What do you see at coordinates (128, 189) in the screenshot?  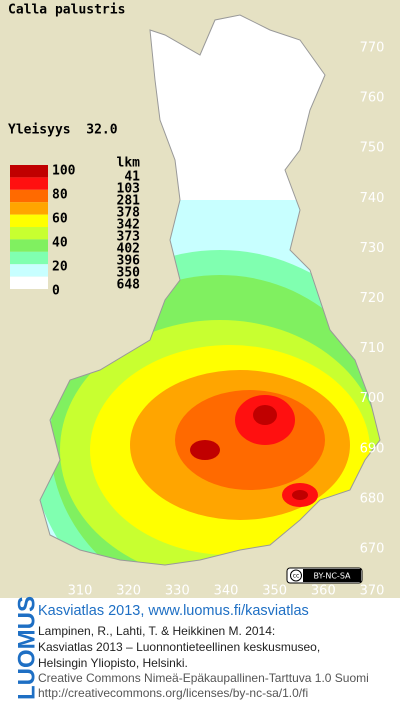 I see `legend-count: 103` at bounding box center [128, 189].